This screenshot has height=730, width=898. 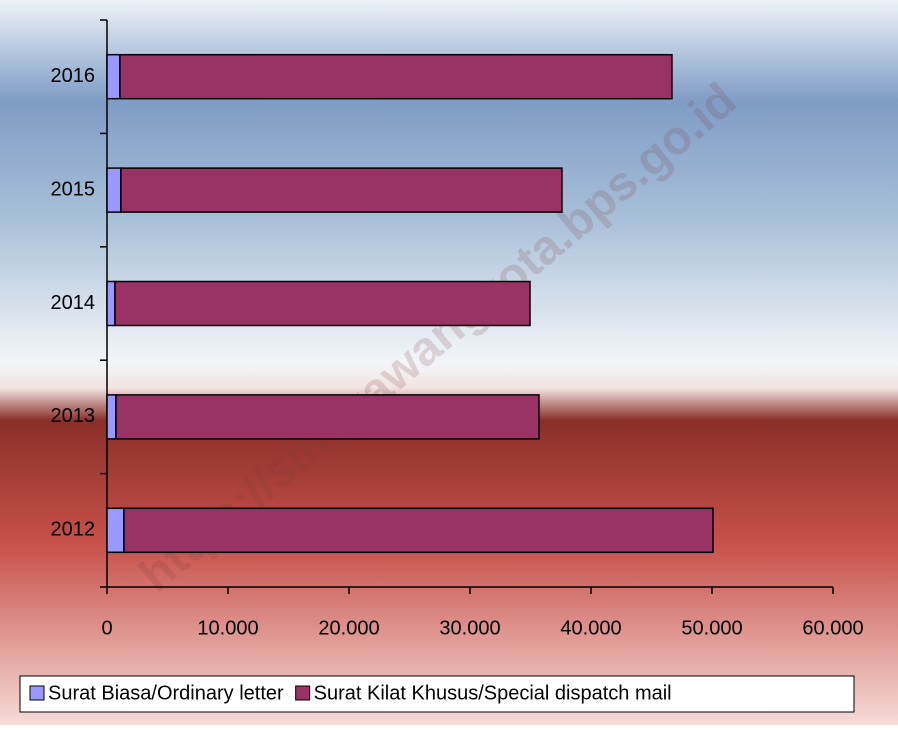 What do you see at coordinates (832, 628) in the screenshot?
I see `x-tick-label: 60.000` at bounding box center [832, 628].